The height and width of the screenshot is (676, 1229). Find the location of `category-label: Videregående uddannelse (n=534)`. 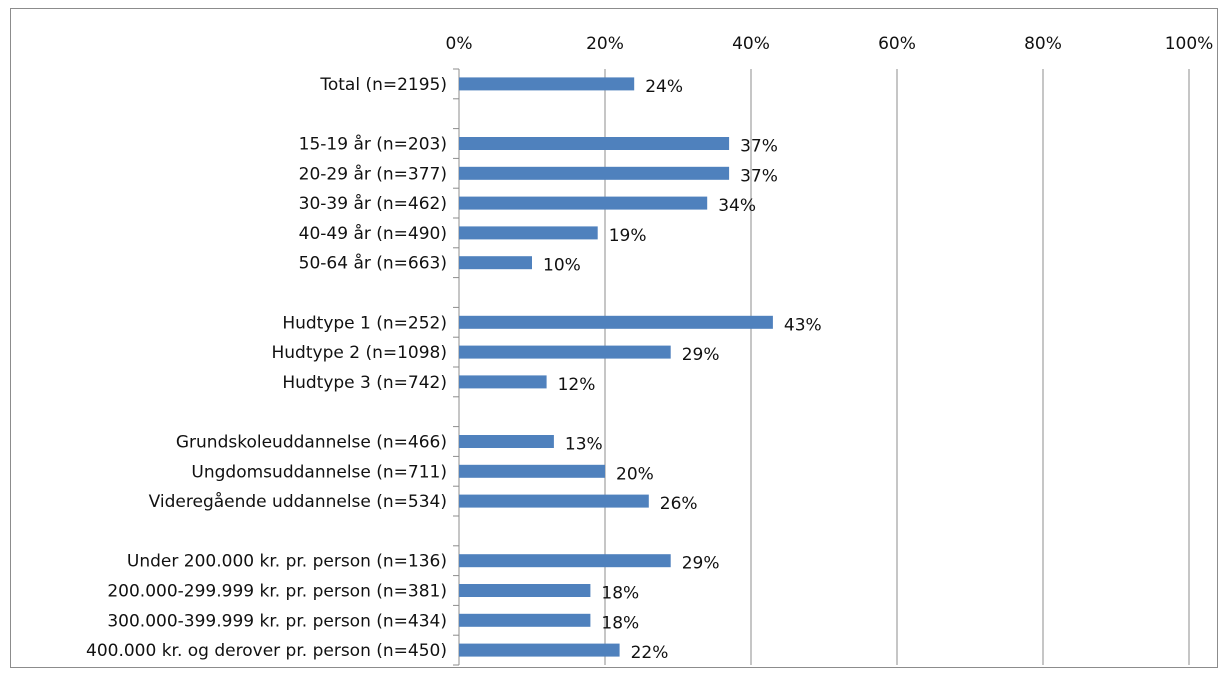

category-label: Videregående uddannelse (n=534) is located at coordinates (298, 501).